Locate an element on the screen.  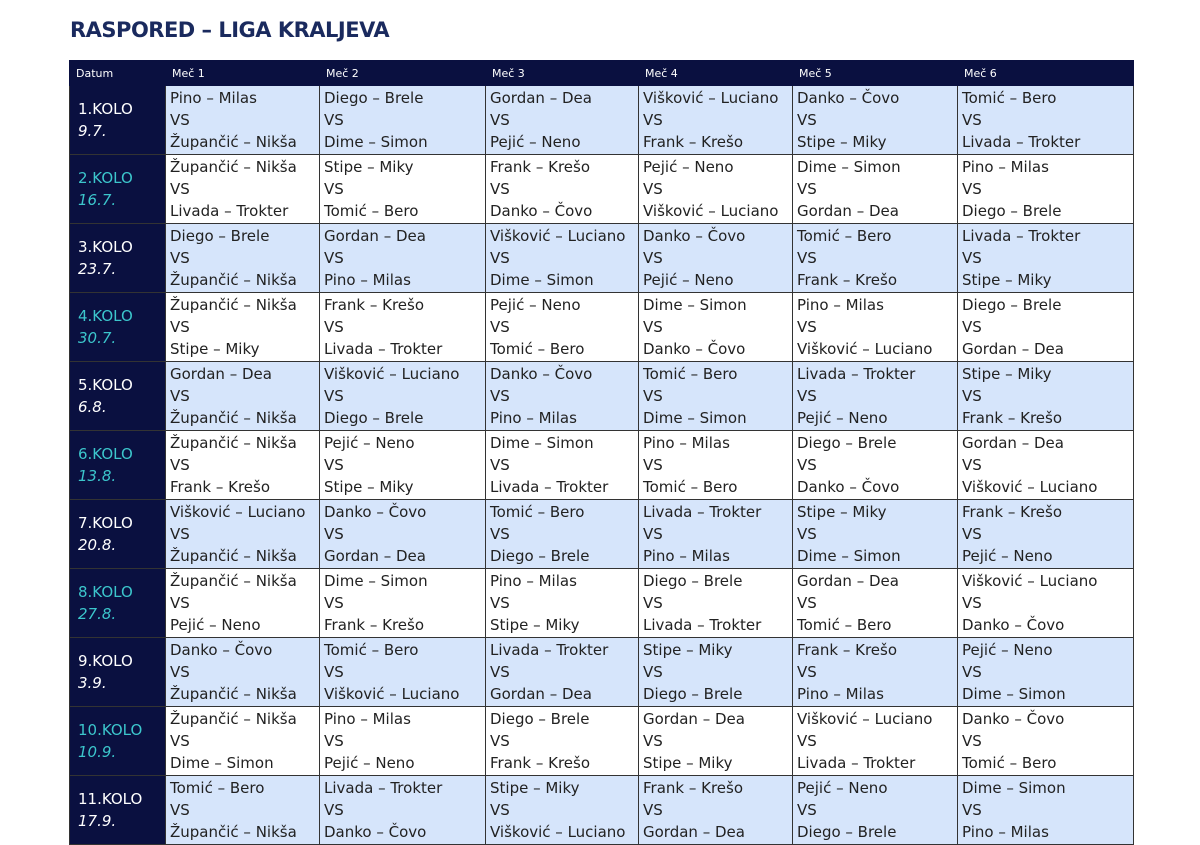
match-cell: Danko – Čovo VS Župančić – Nikša is located at coordinates (242, 672).